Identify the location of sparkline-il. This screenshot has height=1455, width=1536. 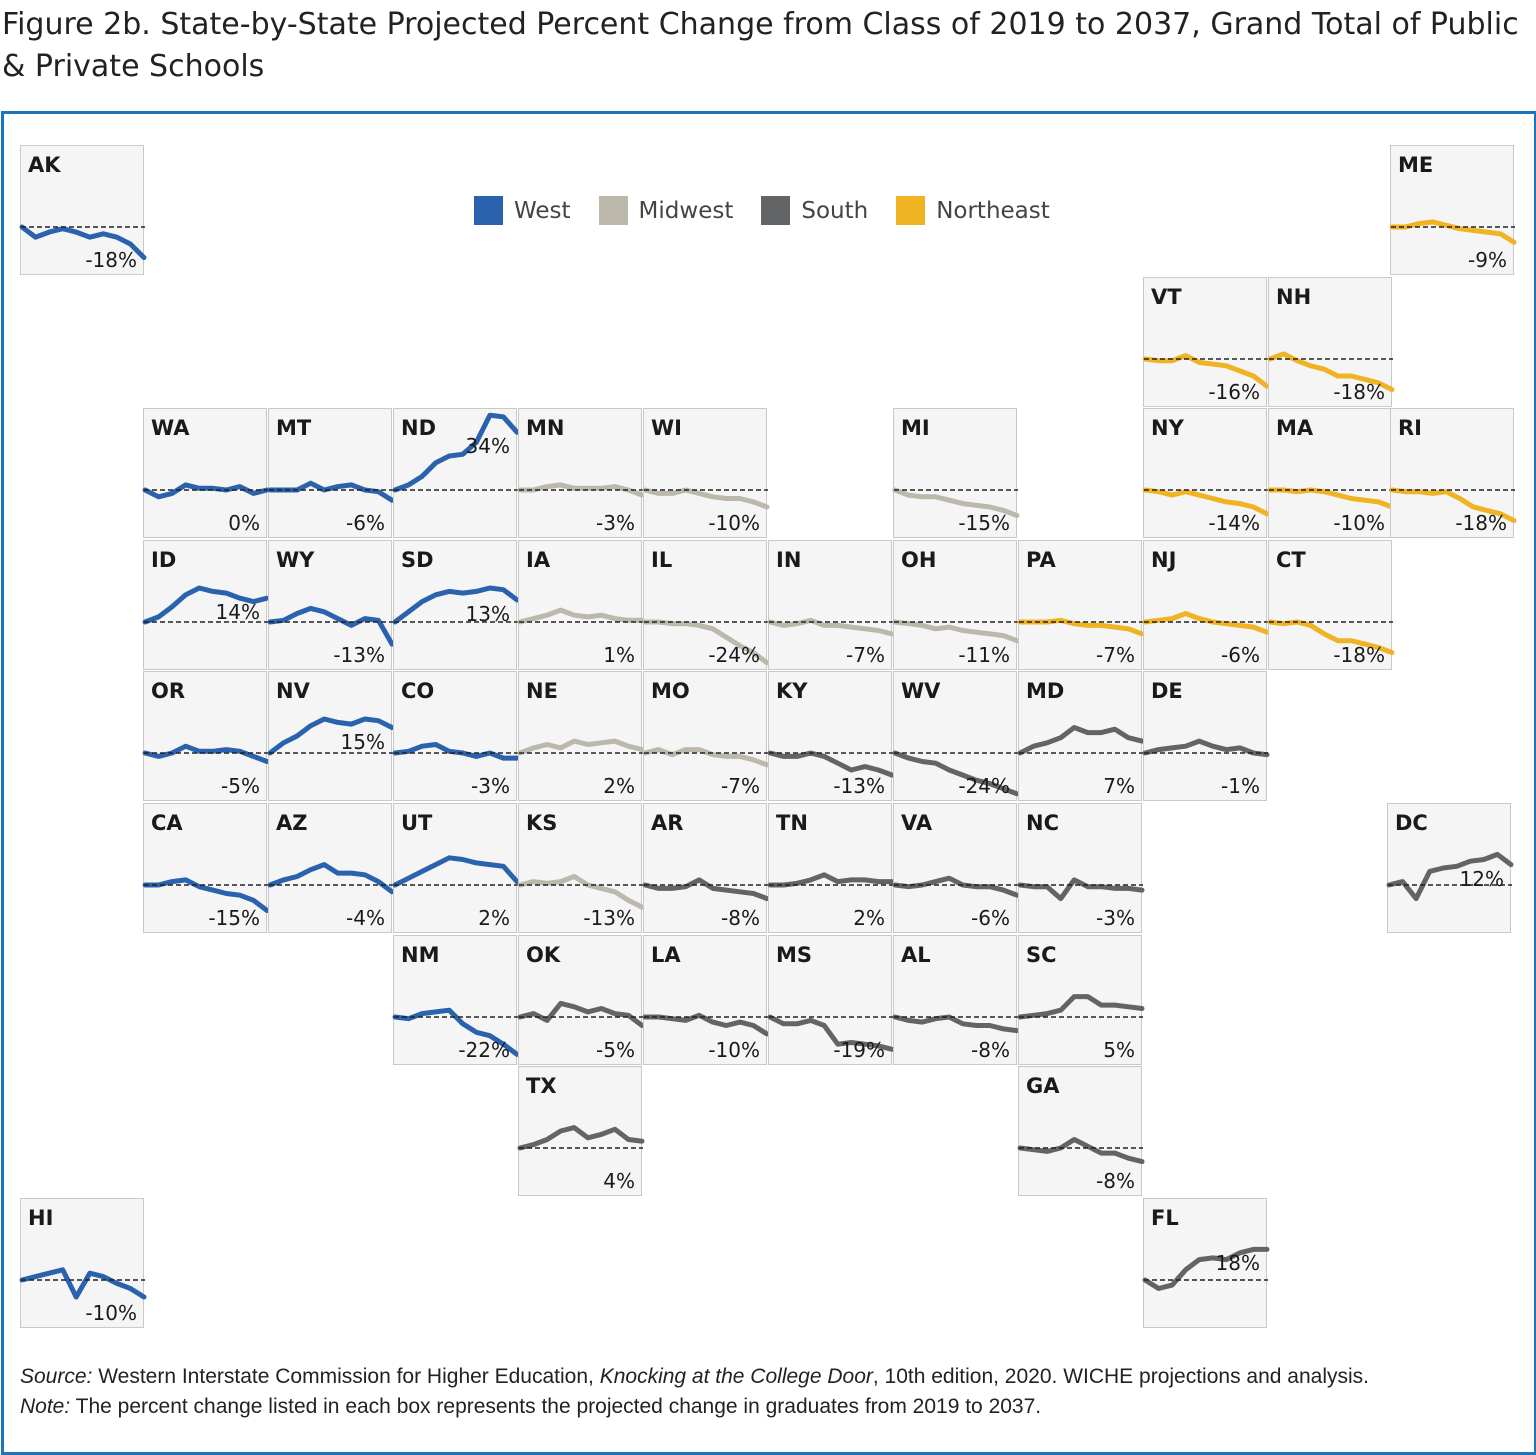
(706, 642).